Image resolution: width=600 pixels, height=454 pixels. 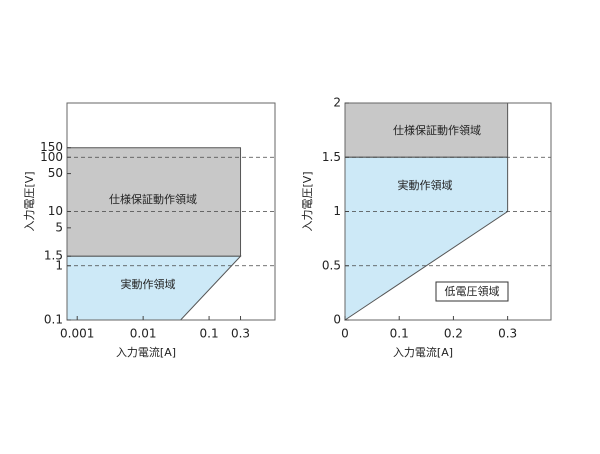 I want to click on y-tick-label: 2, so click(x=337, y=103).